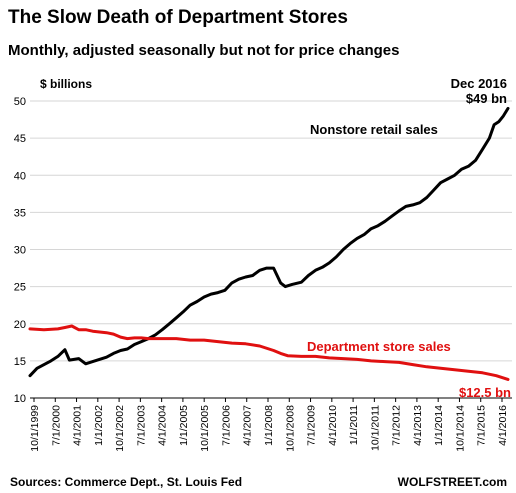  Describe the element at coordinates (503, 425) in the screenshot. I see `x-tick-label: 4/1/2016` at that location.